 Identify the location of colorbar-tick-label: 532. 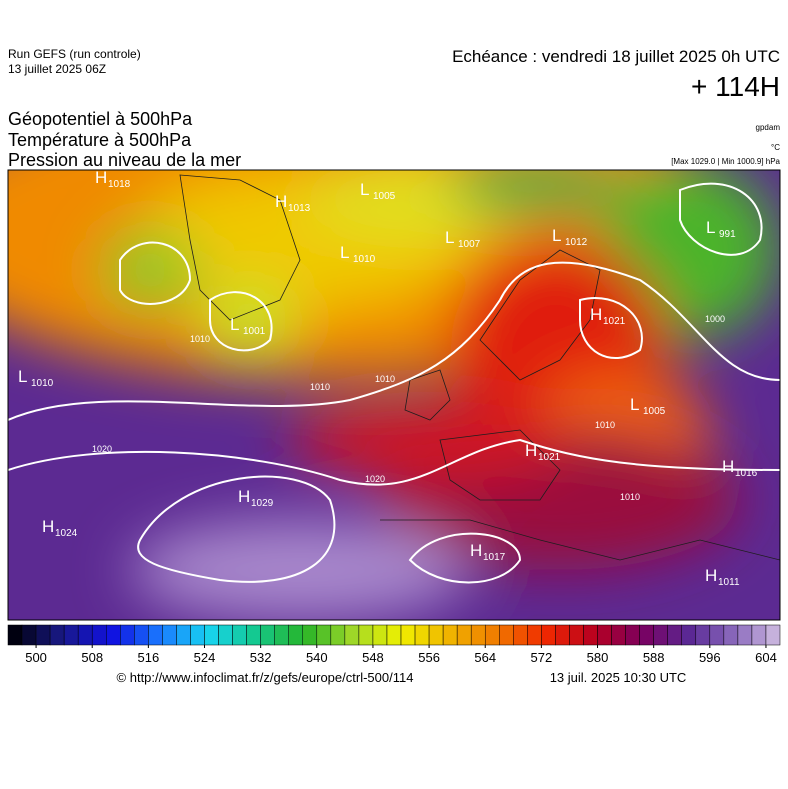
(261, 657).